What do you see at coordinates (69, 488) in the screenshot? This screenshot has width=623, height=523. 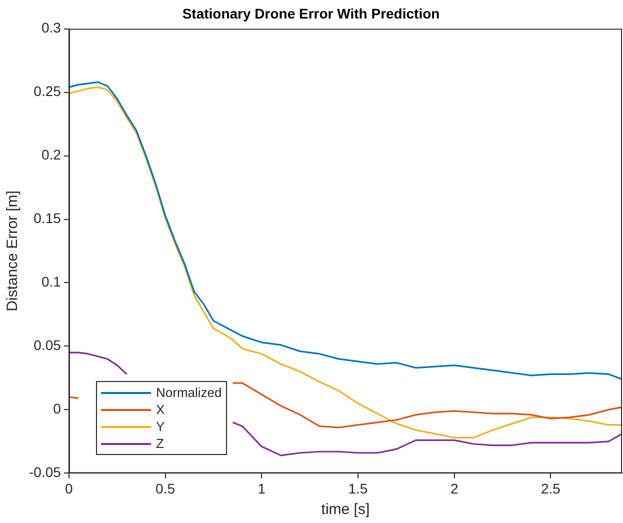 I see `x-tick-label: 0` at bounding box center [69, 488].